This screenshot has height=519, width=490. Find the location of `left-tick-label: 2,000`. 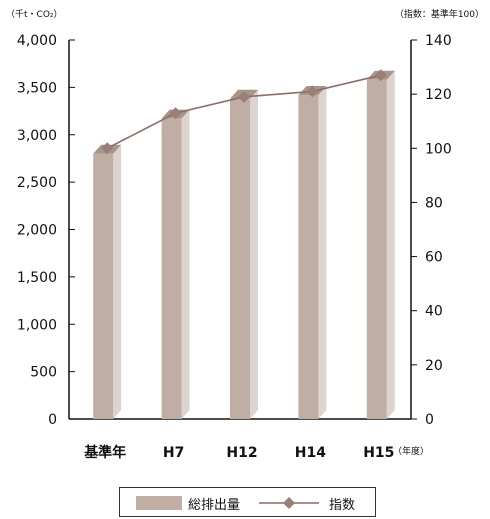

left-tick-label: 2,000 is located at coordinates (37, 231).